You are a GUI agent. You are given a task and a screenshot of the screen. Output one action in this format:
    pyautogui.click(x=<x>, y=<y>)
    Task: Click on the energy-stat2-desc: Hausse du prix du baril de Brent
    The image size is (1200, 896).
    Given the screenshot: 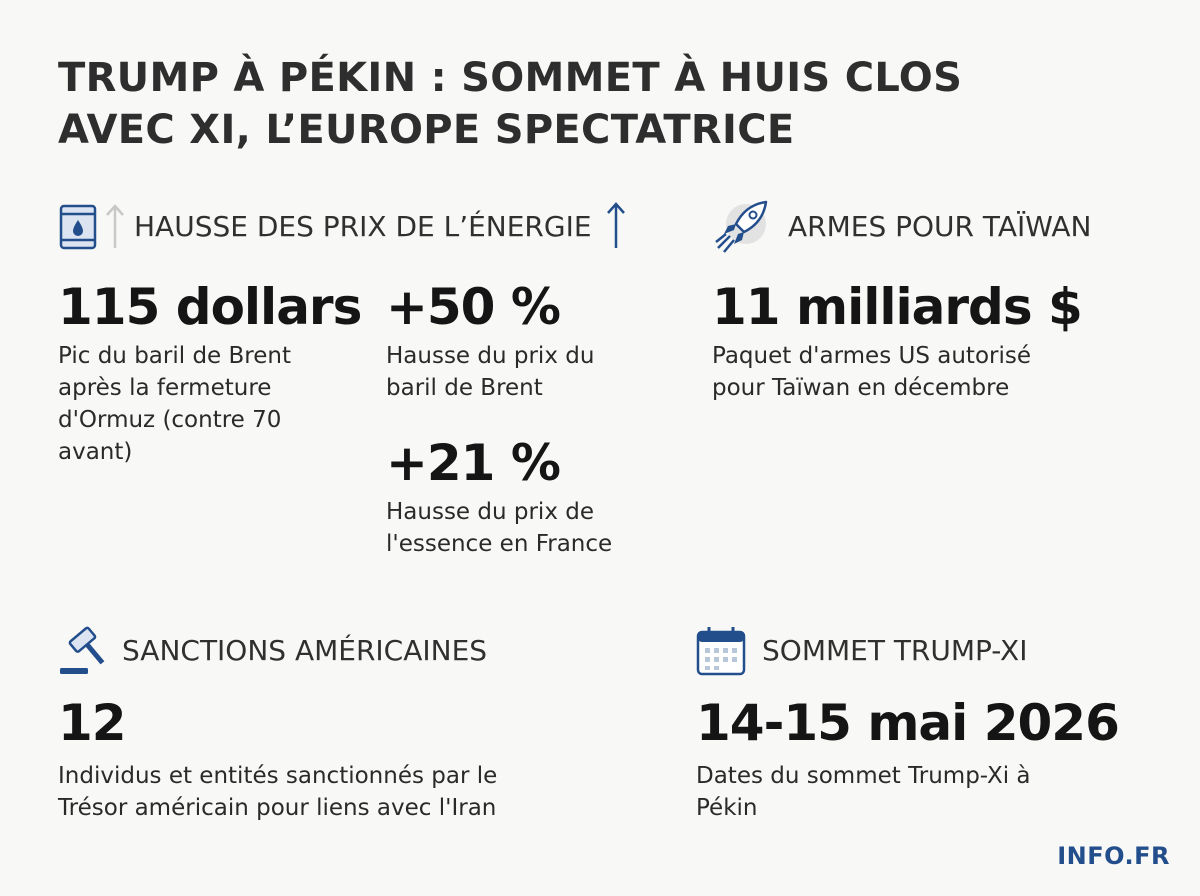 What is the action you would take?
    pyautogui.click(x=531, y=372)
    